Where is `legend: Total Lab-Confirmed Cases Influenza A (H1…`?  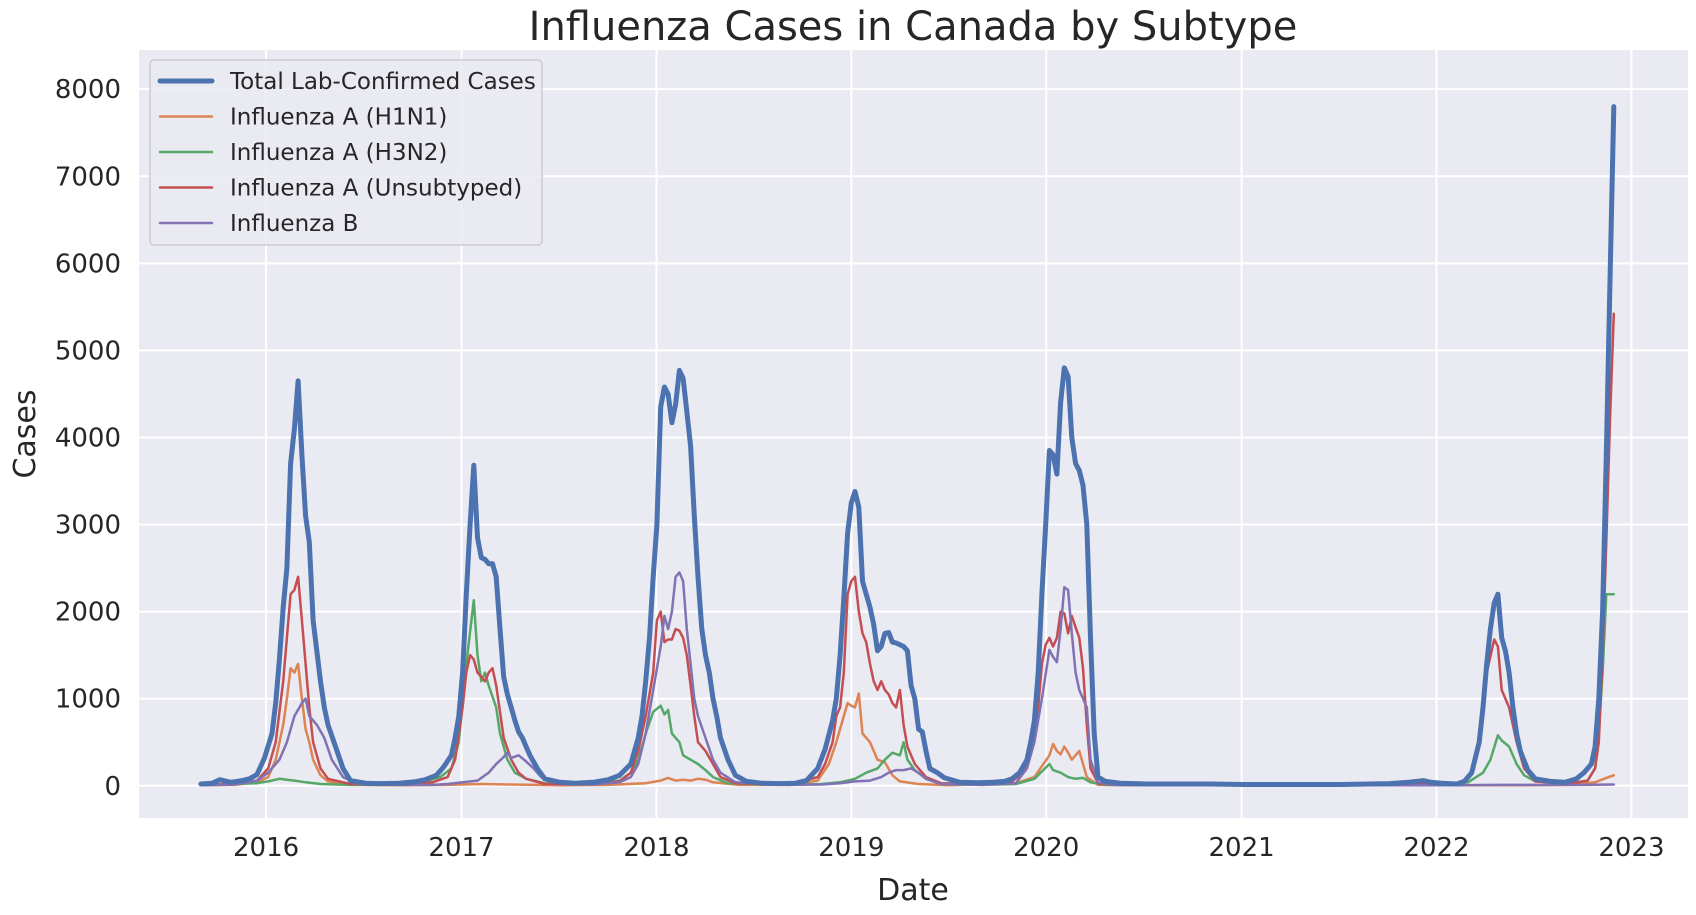
legend: Total Lab-Confirmed Cases Influenza A (H1… is located at coordinates (346, 152).